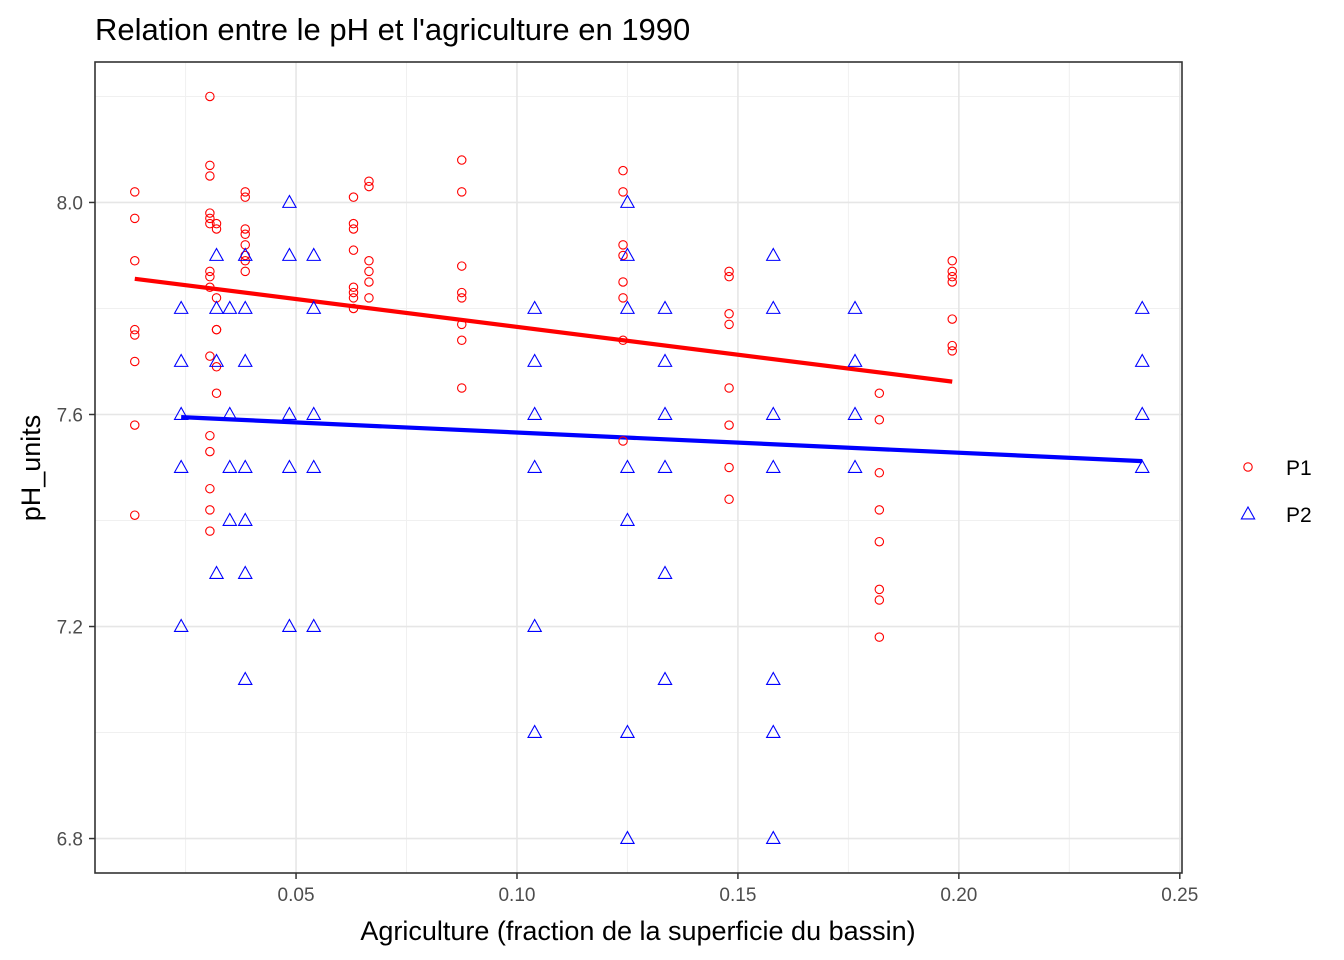  What do you see at coordinates (31, 468) in the screenshot?
I see `y-axis-title: pH_units` at bounding box center [31, 468].